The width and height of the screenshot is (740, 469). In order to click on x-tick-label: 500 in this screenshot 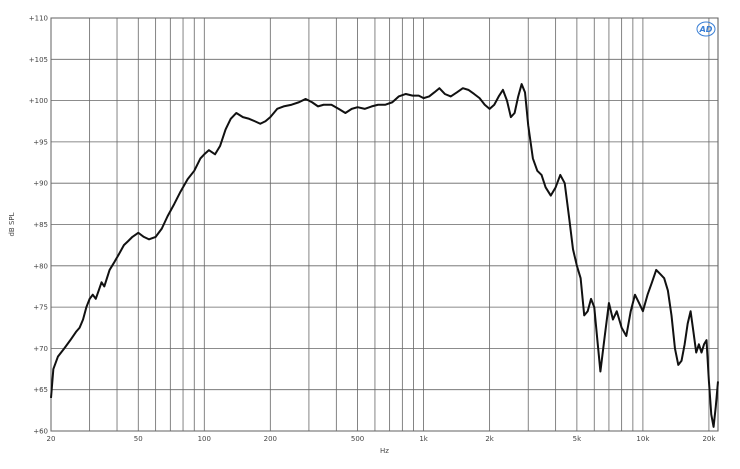, I will do `click(357, 439)`.